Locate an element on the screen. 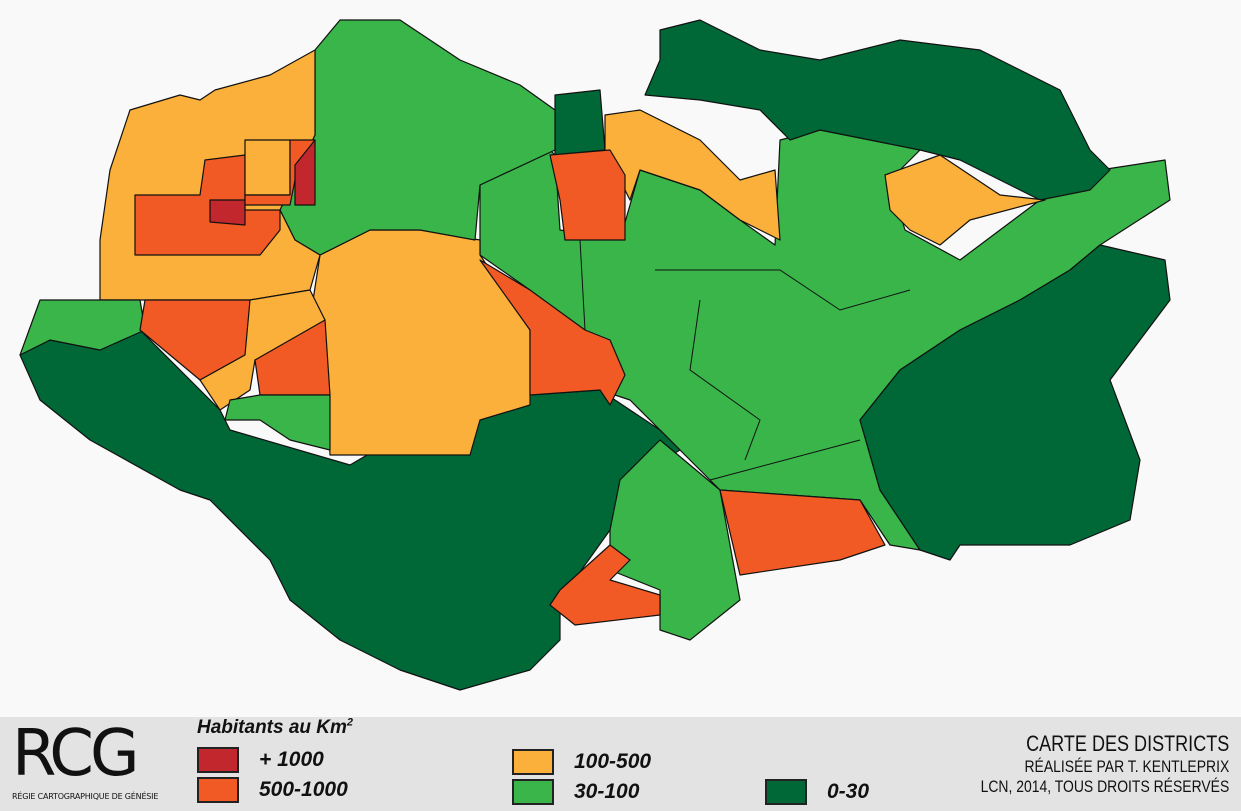 This screenshot has width=1241, height=811. legend-item: 0-30 is located at coordinates (817, 792).